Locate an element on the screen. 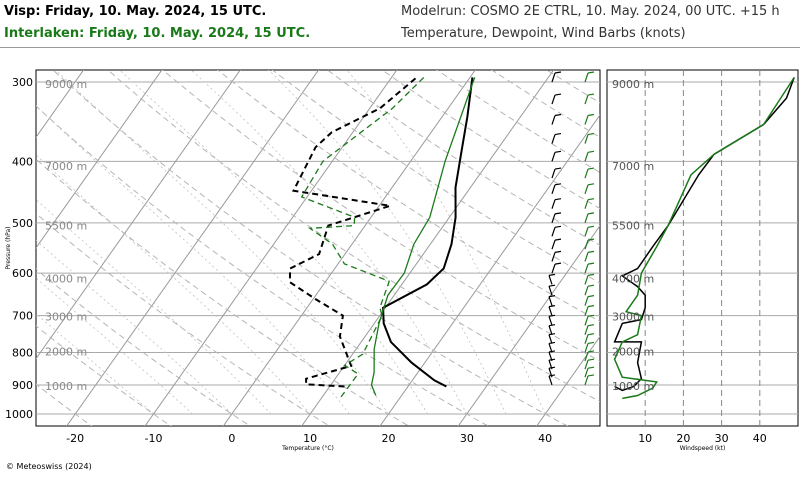 Image resolution: width=800 pixels, height=480 pixels. temperature-tick-label: -20 is located at coordinates (75, 438).